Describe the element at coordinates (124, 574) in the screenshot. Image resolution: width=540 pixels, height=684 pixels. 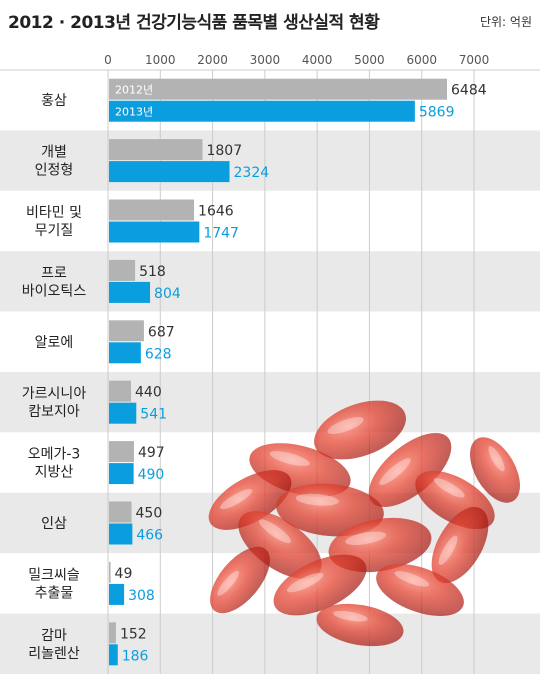
I see `bar-value-label: 49` at that location.